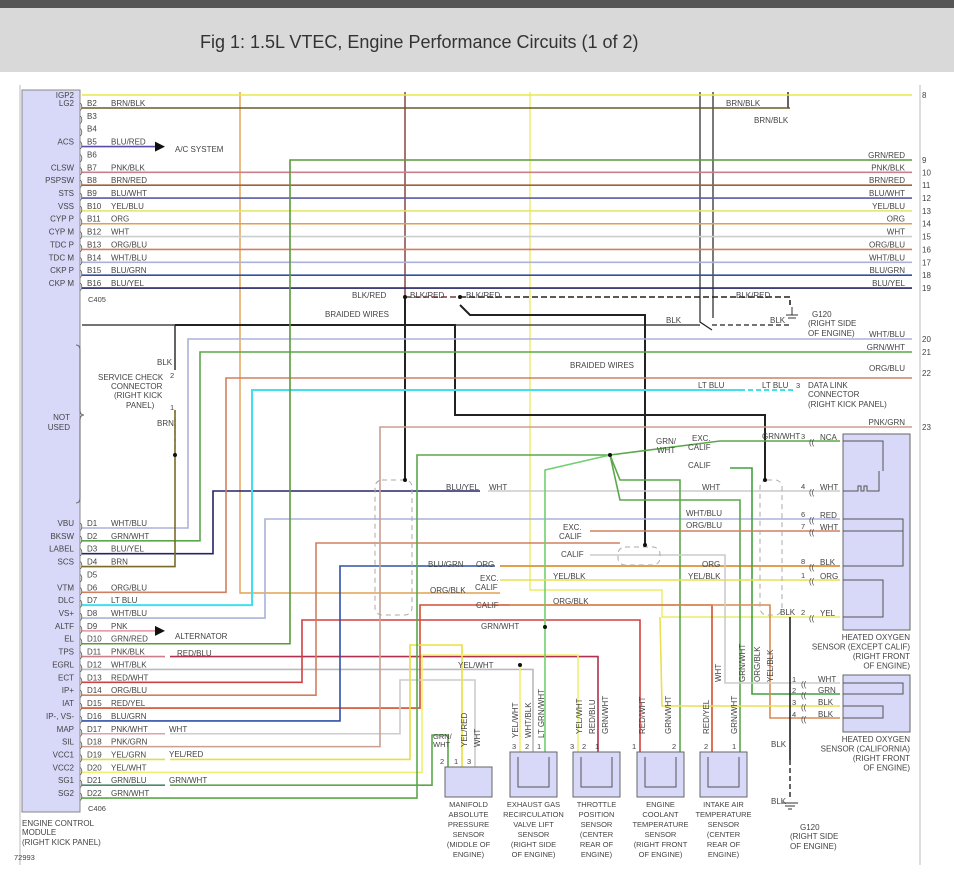 The width and height of the screenshot is (954, 882). I want to click on sensor-name: (RIGHT SIDE, so click(533, 844).